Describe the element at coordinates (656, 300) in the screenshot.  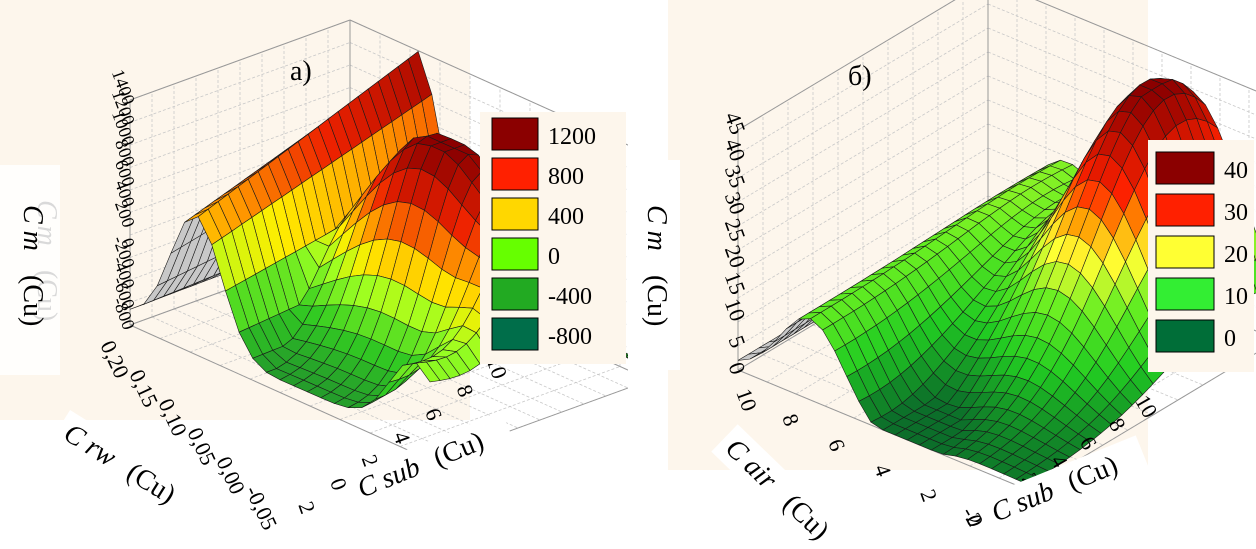
I see `z-axis-label-unit: (Cu)` at that location.